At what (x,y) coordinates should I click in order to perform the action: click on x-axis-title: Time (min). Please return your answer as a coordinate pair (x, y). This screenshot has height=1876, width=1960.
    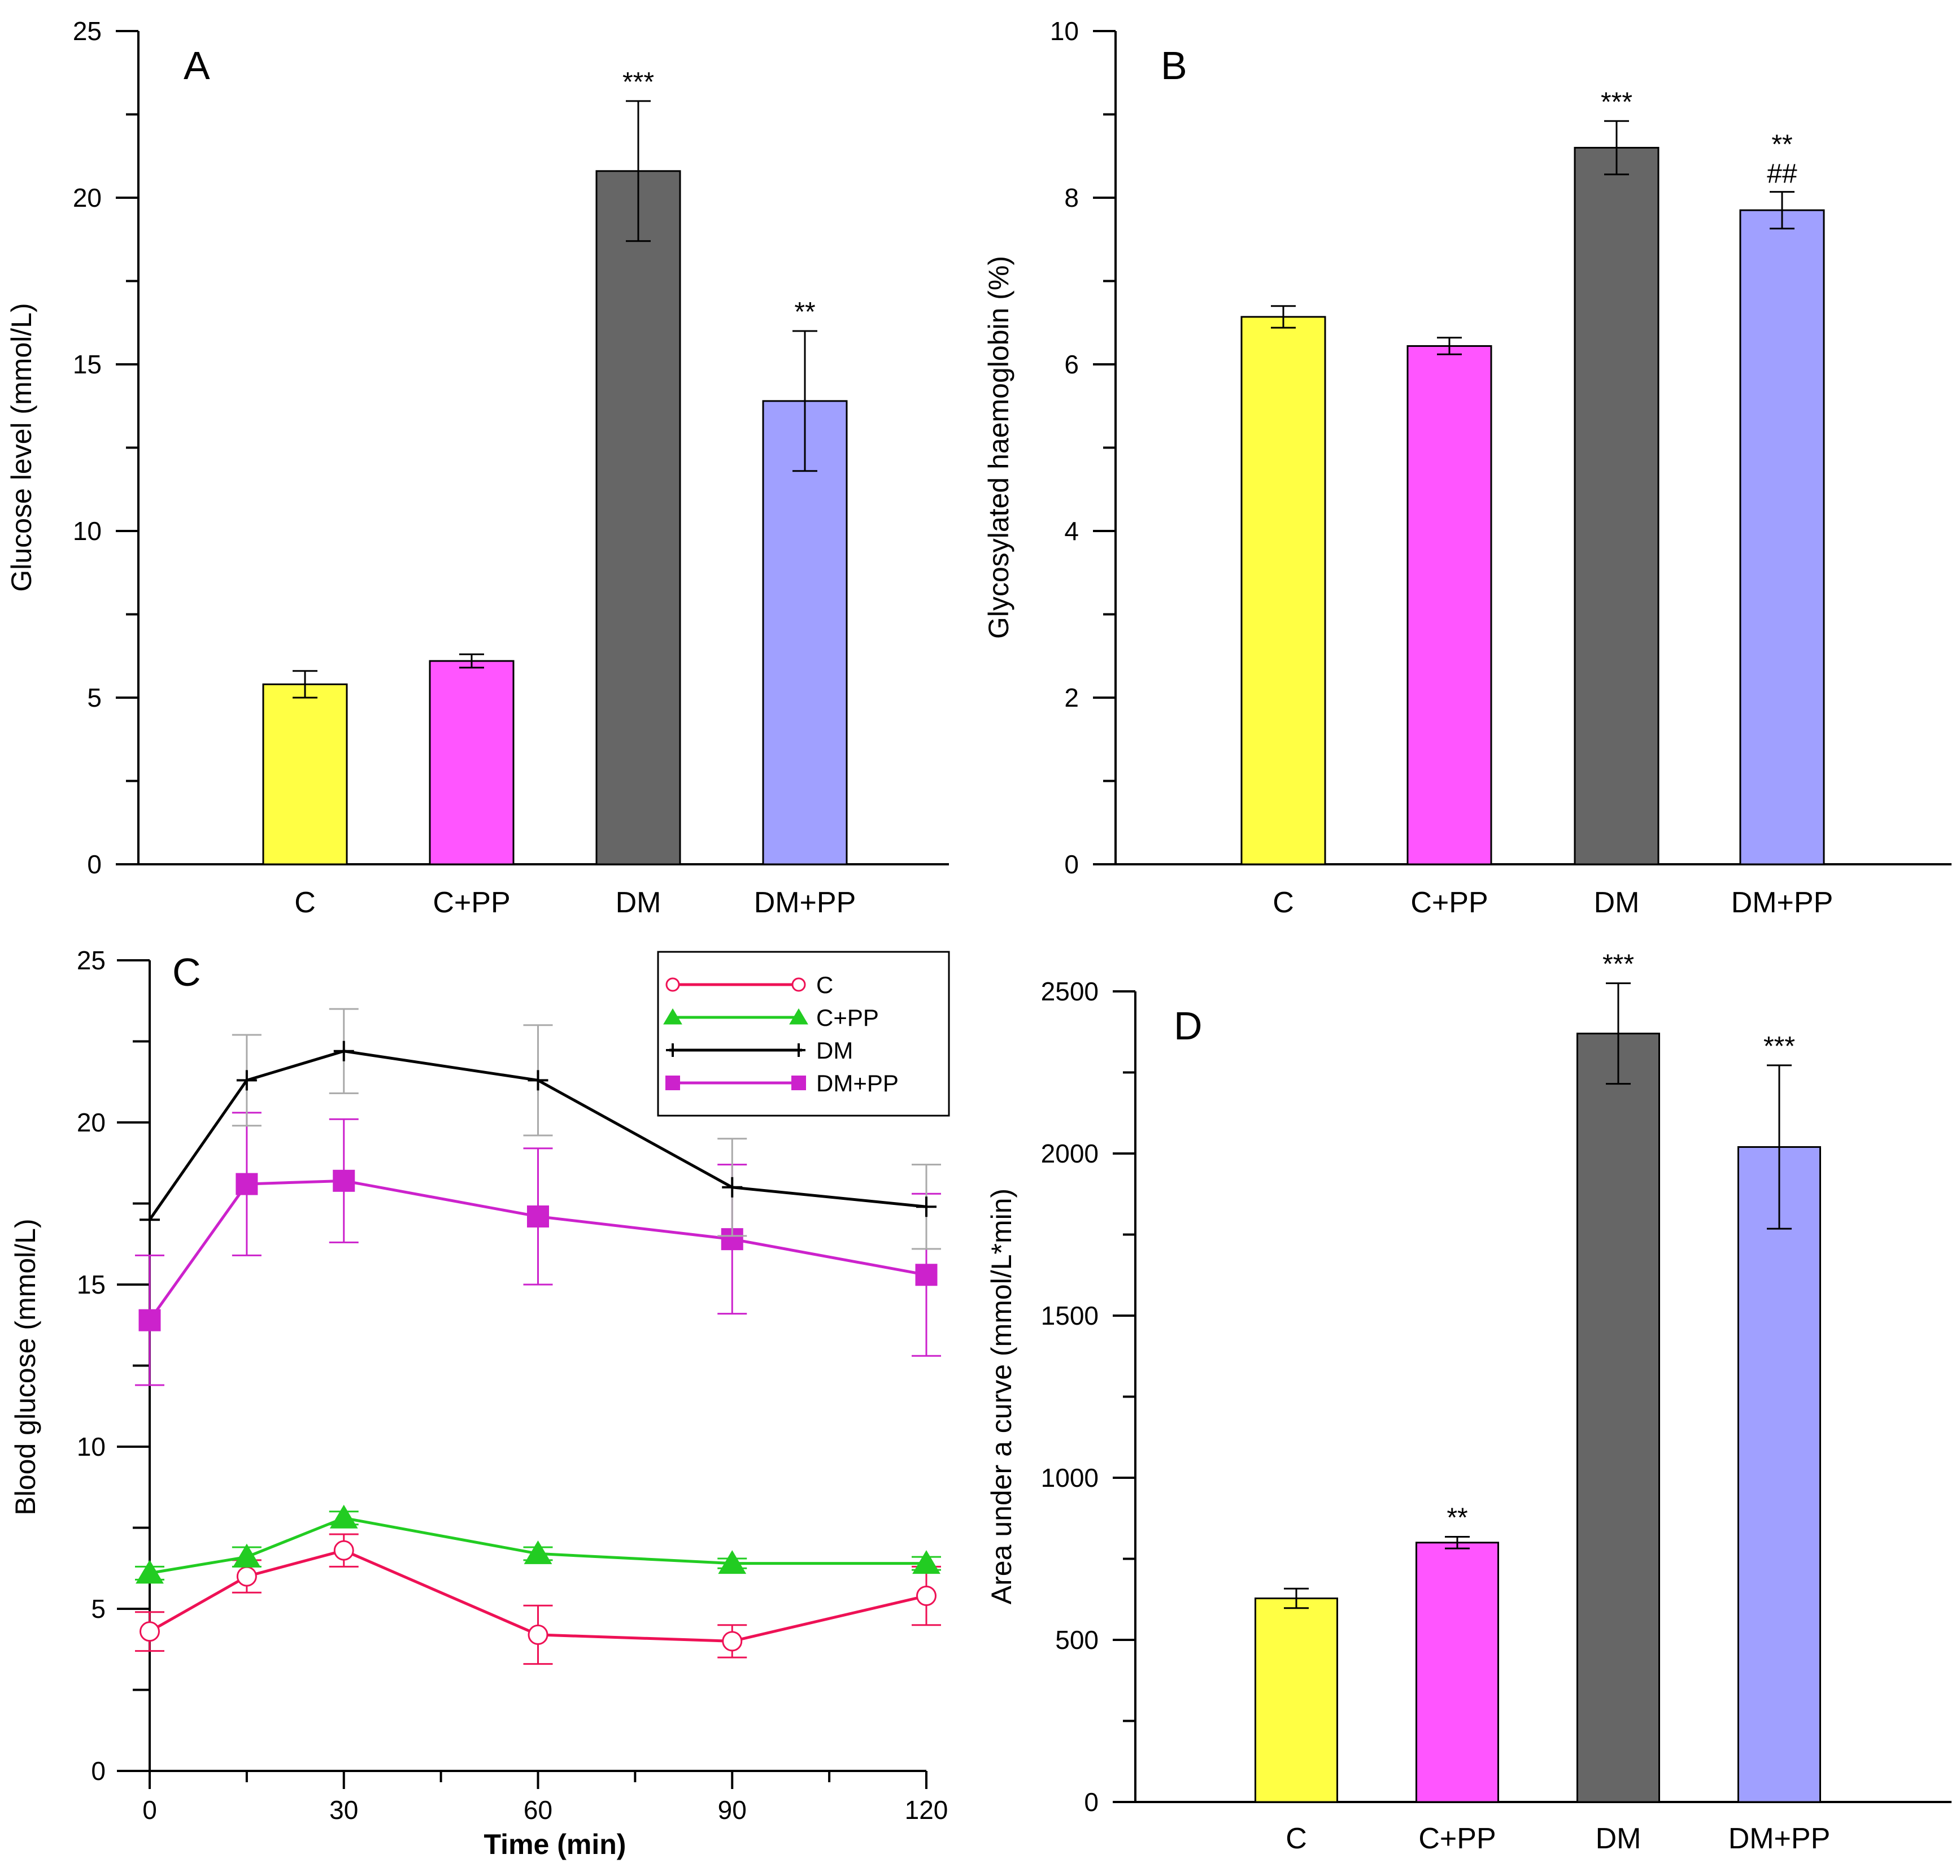
    Looking at the image, I should click on (555, 1844).